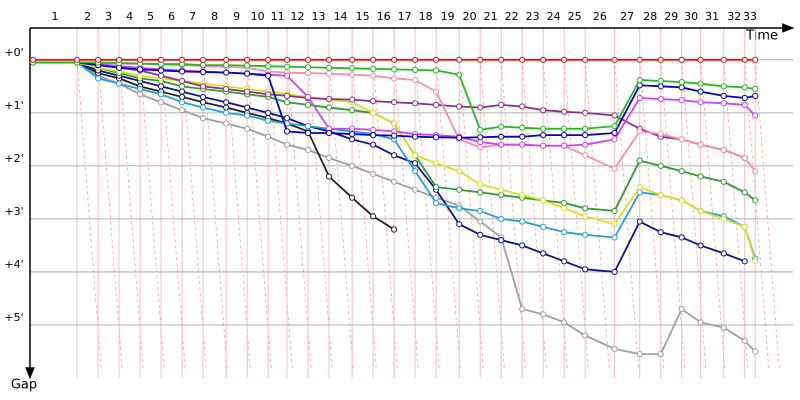 The height and width of the screenshot is (400, 800). Describe the element at coordinates (13, 52) in the screenshot. I see `y-tick-label: +0'` at that location.